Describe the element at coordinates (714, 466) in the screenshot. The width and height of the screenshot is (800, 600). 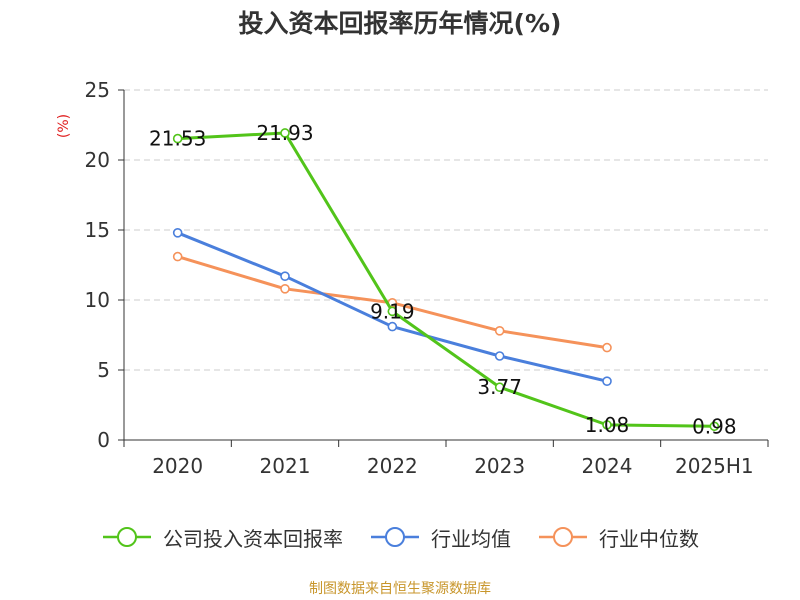
I see `x-tick-label: 2025H1` at that location.